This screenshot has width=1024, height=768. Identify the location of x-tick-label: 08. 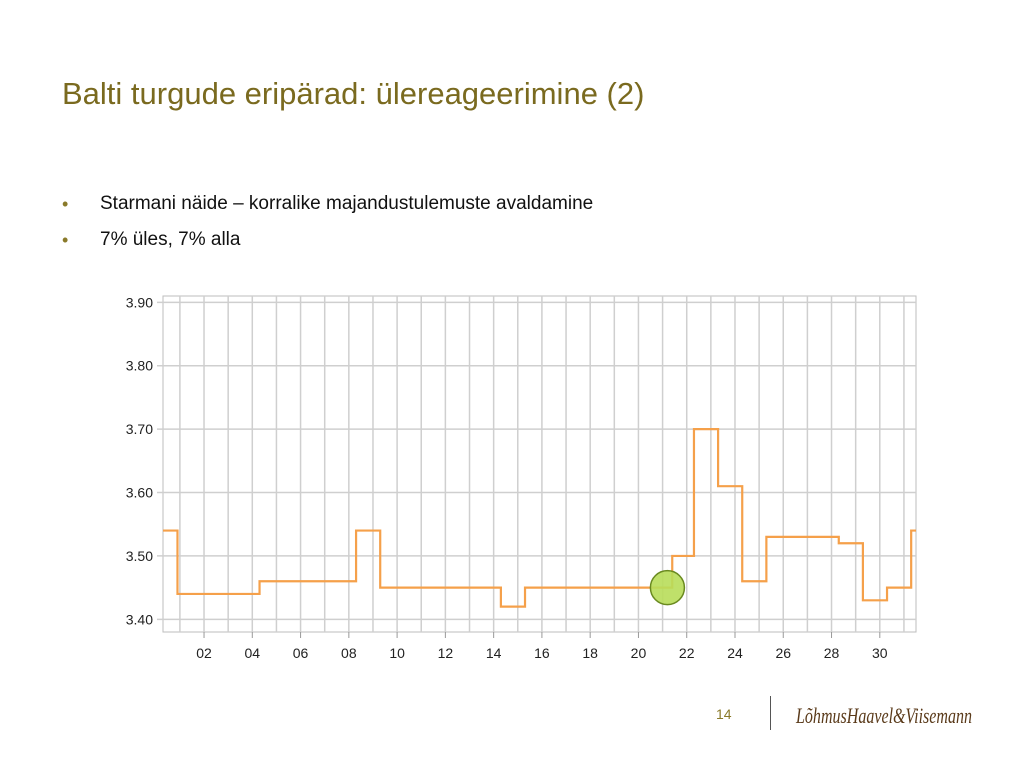
(349, 653).